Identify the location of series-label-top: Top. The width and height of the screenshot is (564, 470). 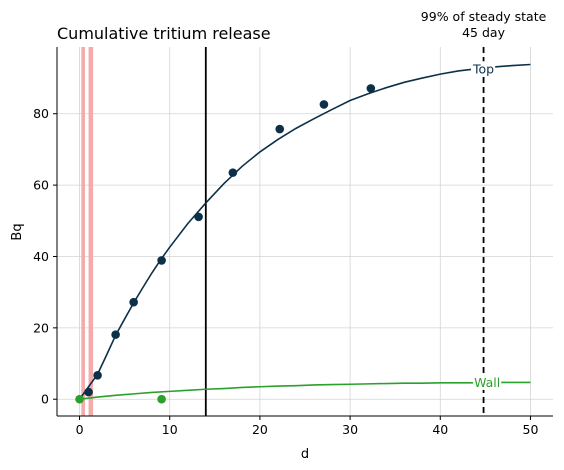
(483, 68).